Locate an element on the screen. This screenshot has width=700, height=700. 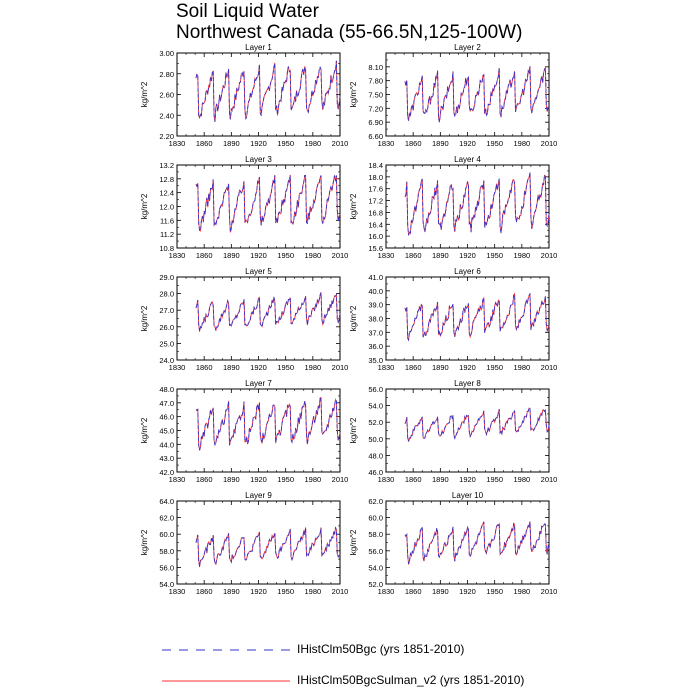
y-tick-label: 45.0 is located at coordinates (166, 431).